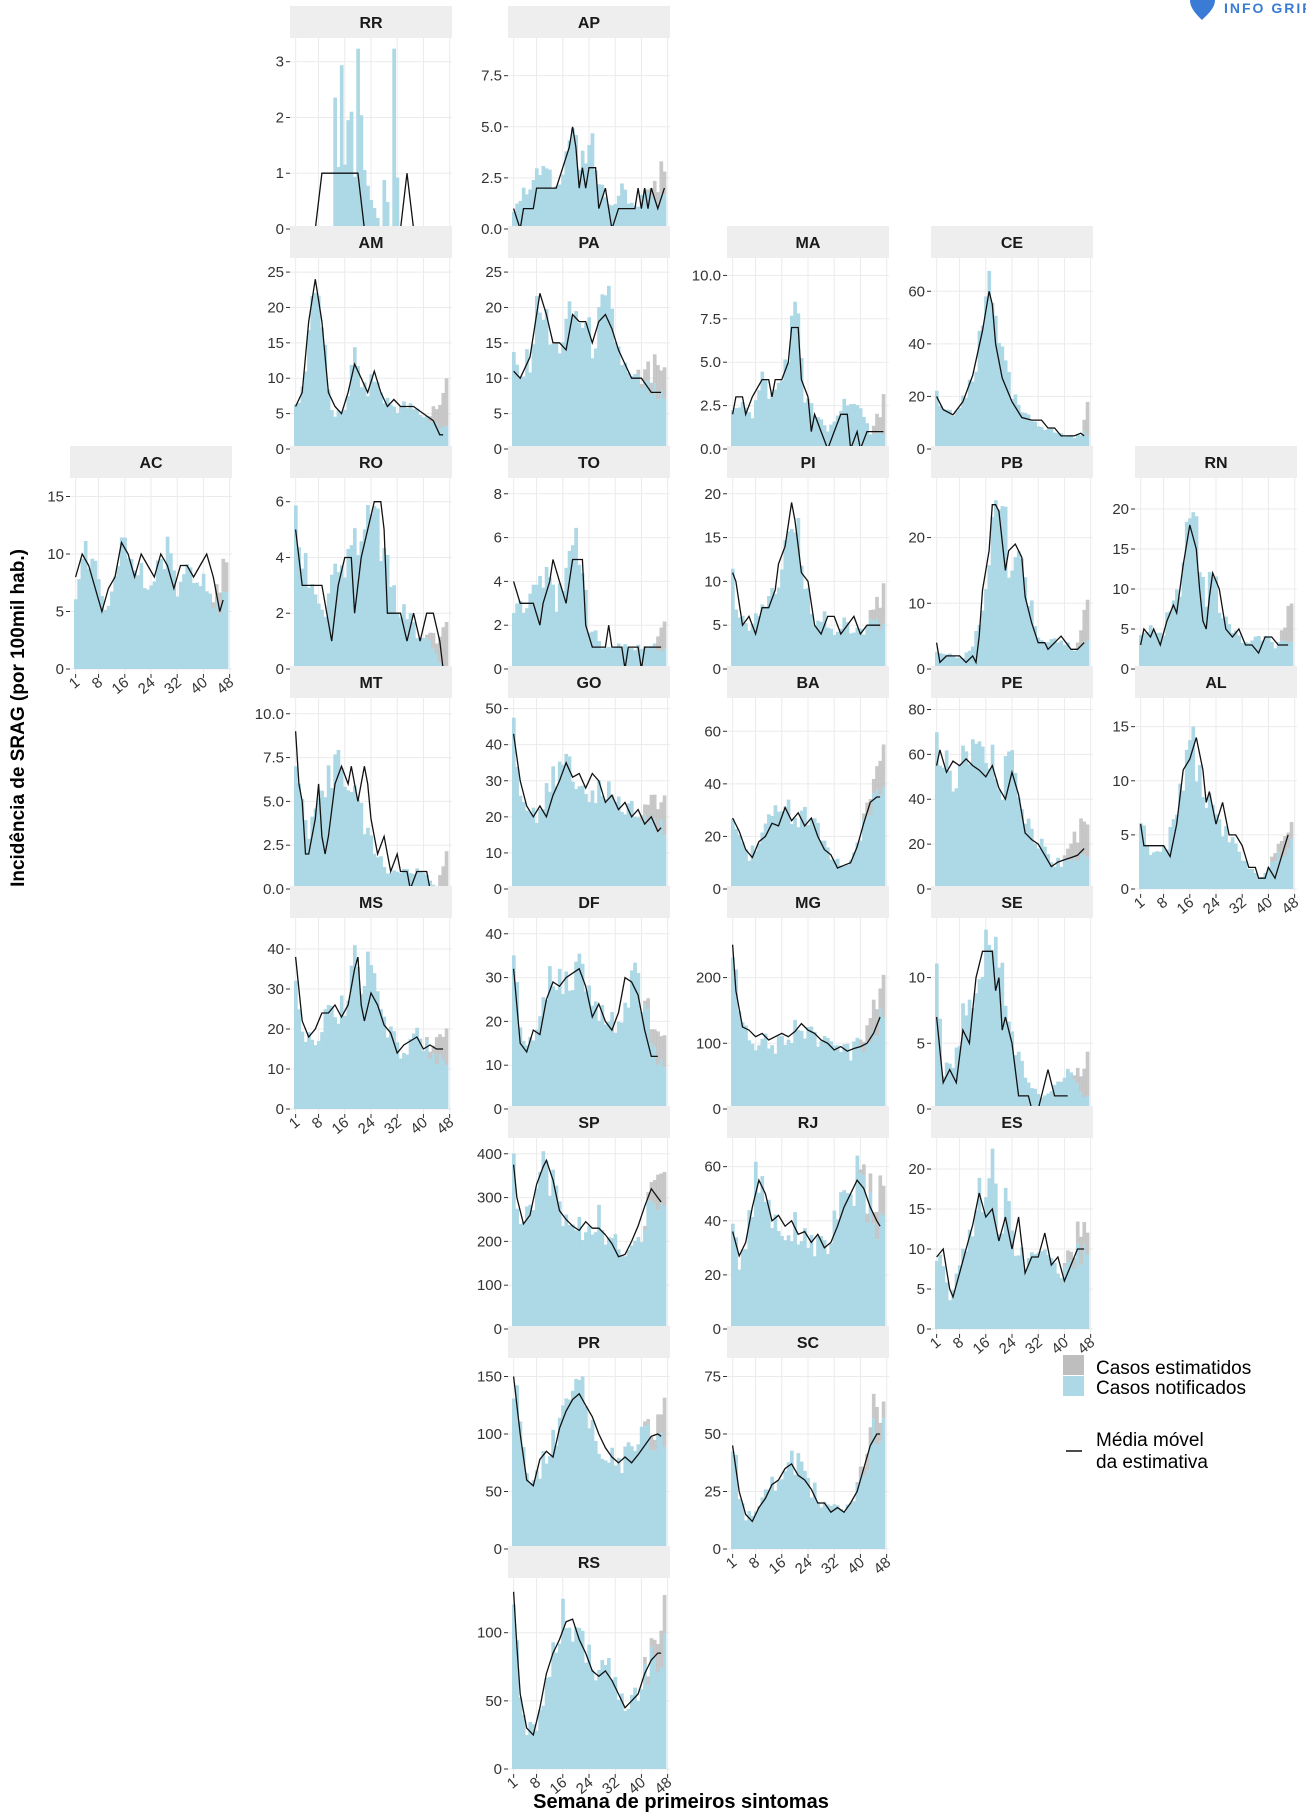 This screenshot has height=1816, width=1306. What do you see at coordinates (173, 686) in the screenshot?
I see `x-tick-label: 32` at bounding box center [173, 686].